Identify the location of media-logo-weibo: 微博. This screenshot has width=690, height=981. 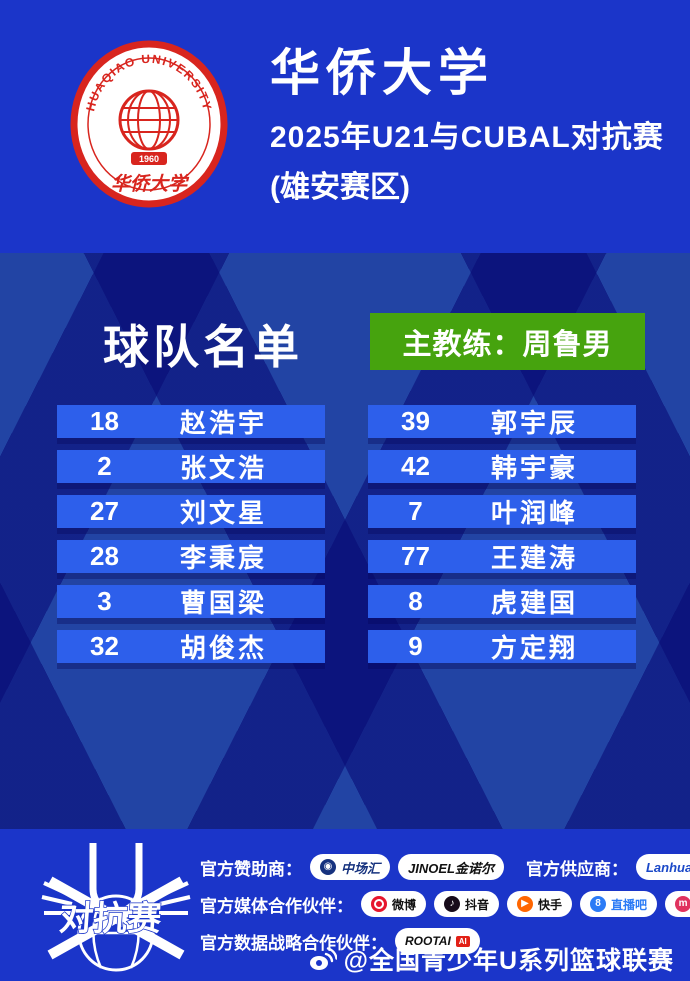
(394, 904).